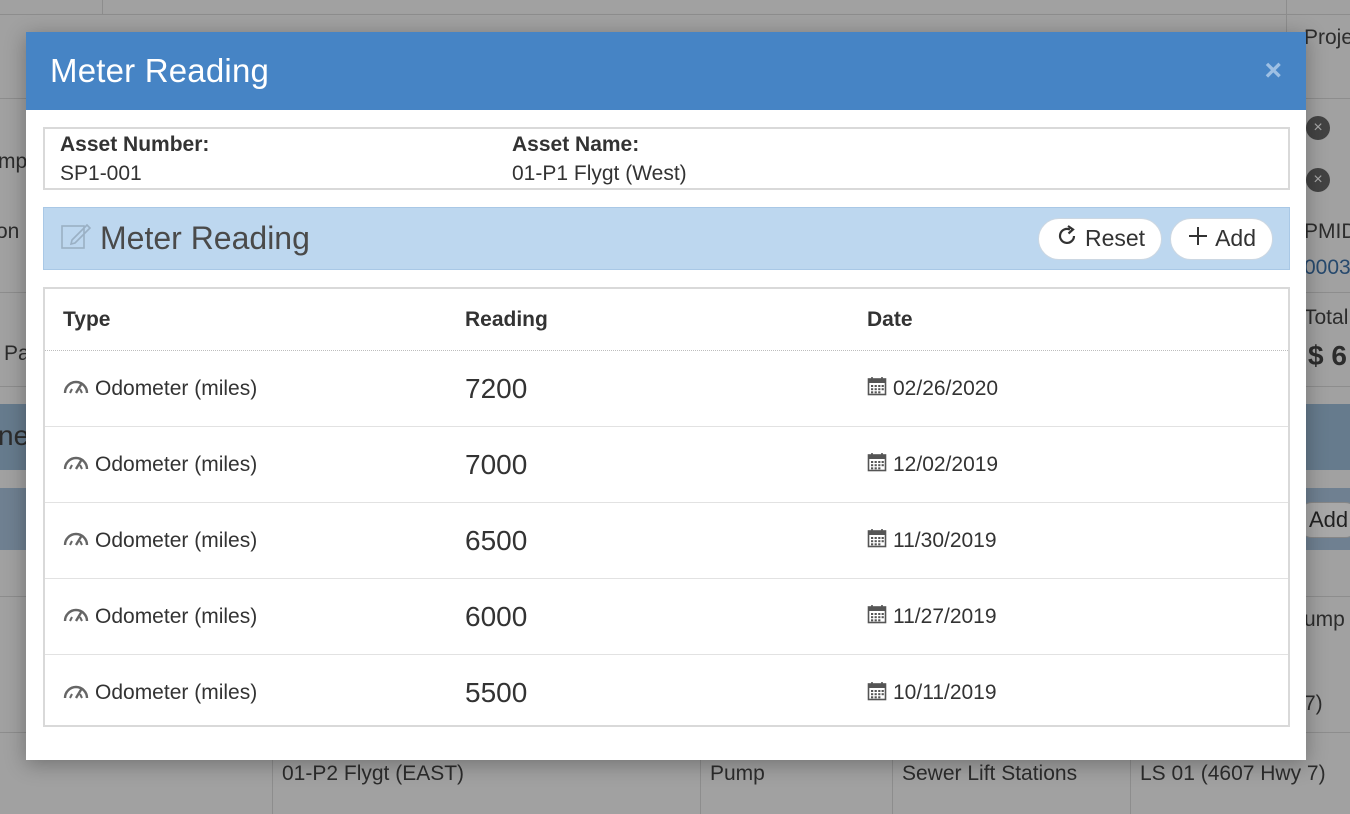 Image resolution: width=1350 pixels, height=814 pixels. What do you see at coordinates (271, 158) in the screenshot?
I see `asset-number-group: Asset Number: SP1-001` at bounding box center [271, 158].